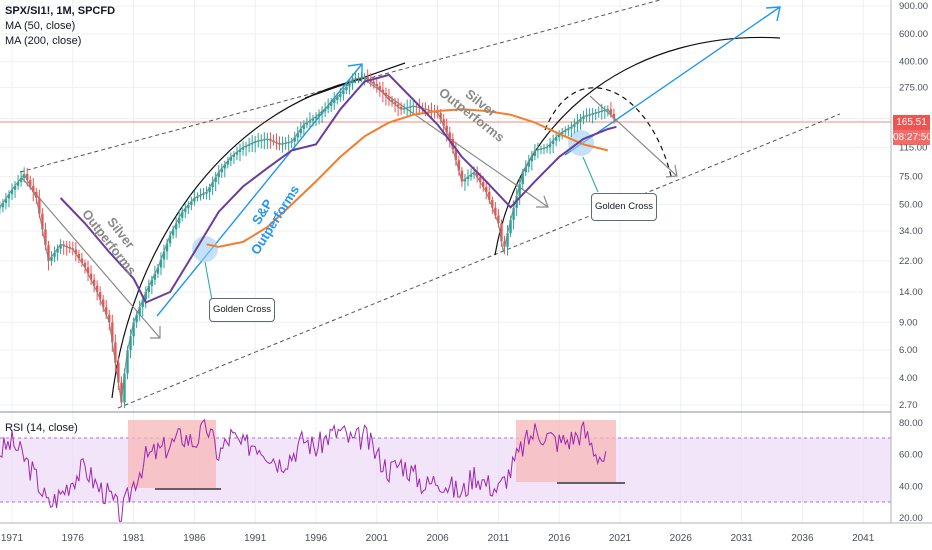  What do you see at coordinates (40, 26) in the screenshot?
I see `legend-ma50: MA (50, close)` at bounding box center [40, 26].